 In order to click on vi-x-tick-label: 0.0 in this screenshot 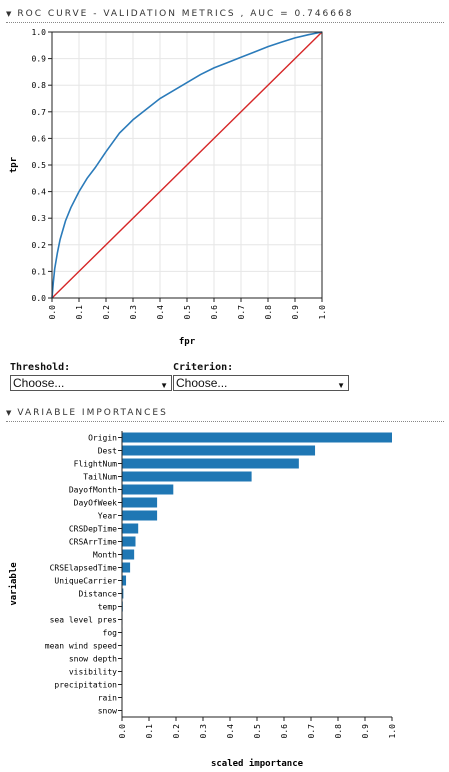, I will do `click(122, 731)`.